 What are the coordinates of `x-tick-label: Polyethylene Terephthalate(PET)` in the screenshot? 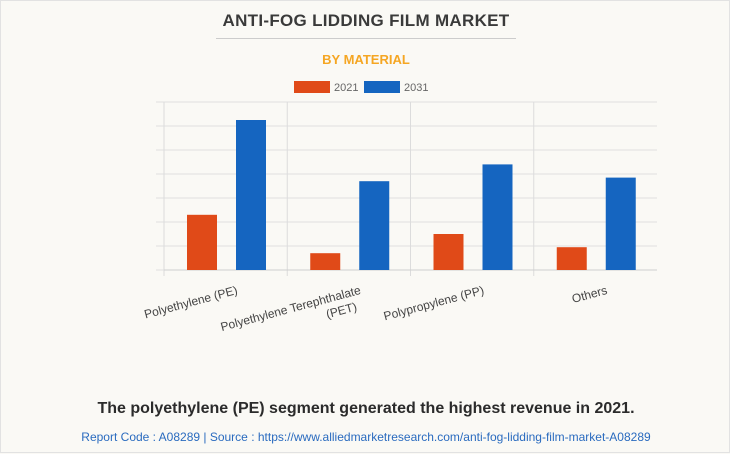 It's located at (292, 316).